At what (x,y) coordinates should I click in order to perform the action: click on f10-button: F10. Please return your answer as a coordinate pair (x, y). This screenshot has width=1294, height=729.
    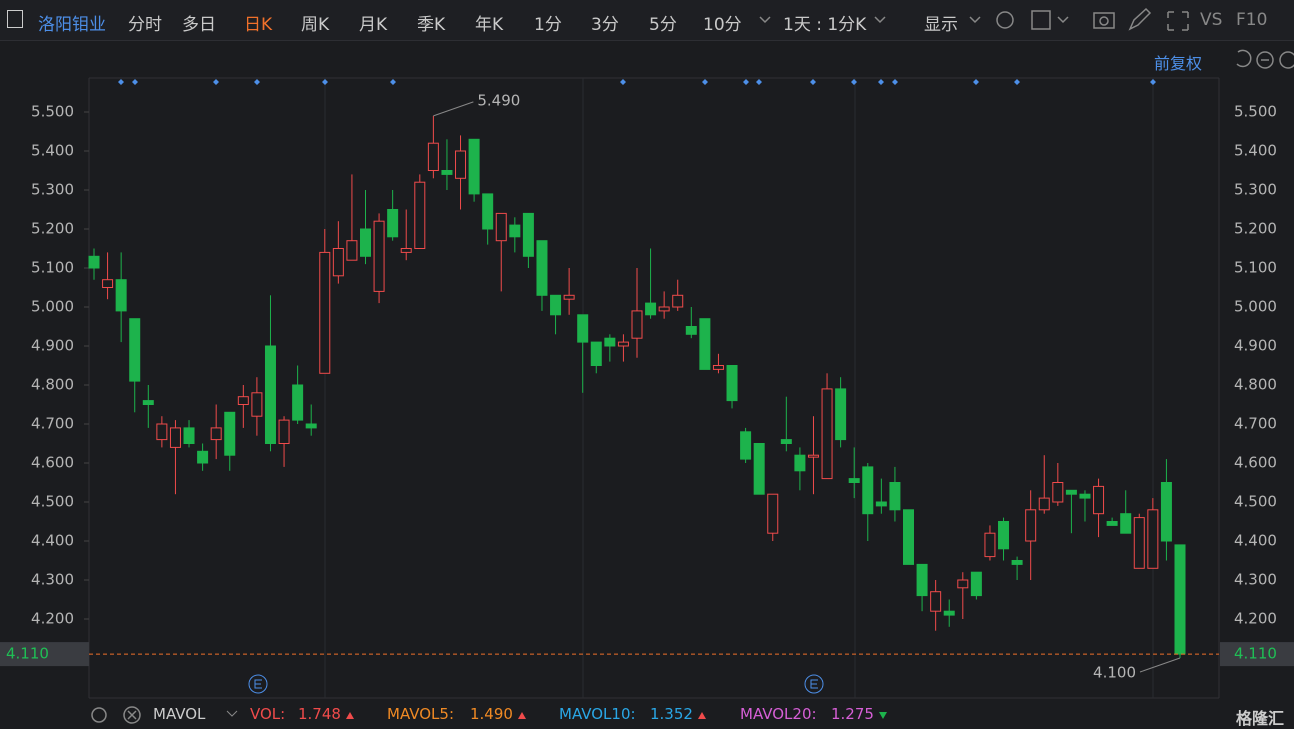
    Looking at the image, I should click on (1252, 20).